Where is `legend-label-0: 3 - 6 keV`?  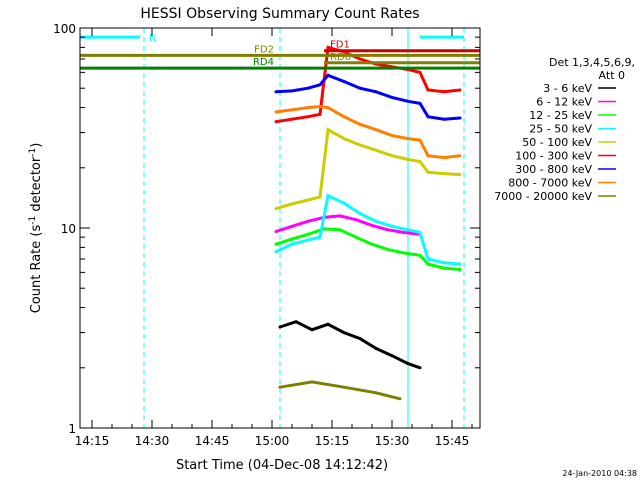 legend-label-0: 3 - 6 keV is located at coordinates (567, 88).